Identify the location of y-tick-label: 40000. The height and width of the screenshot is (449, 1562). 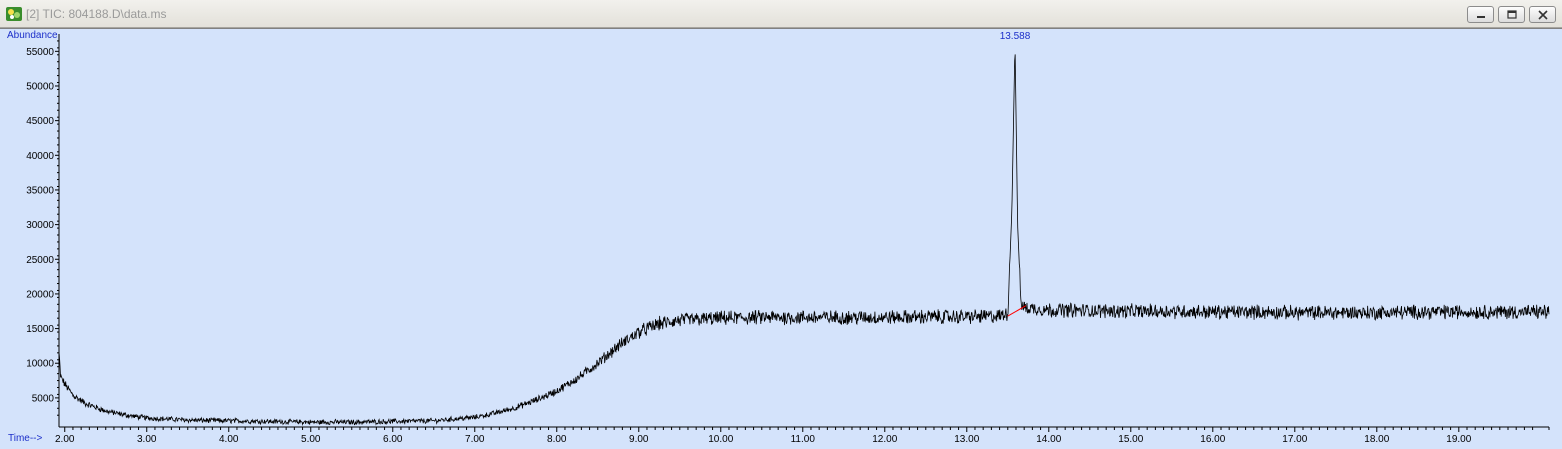
(40, 156).